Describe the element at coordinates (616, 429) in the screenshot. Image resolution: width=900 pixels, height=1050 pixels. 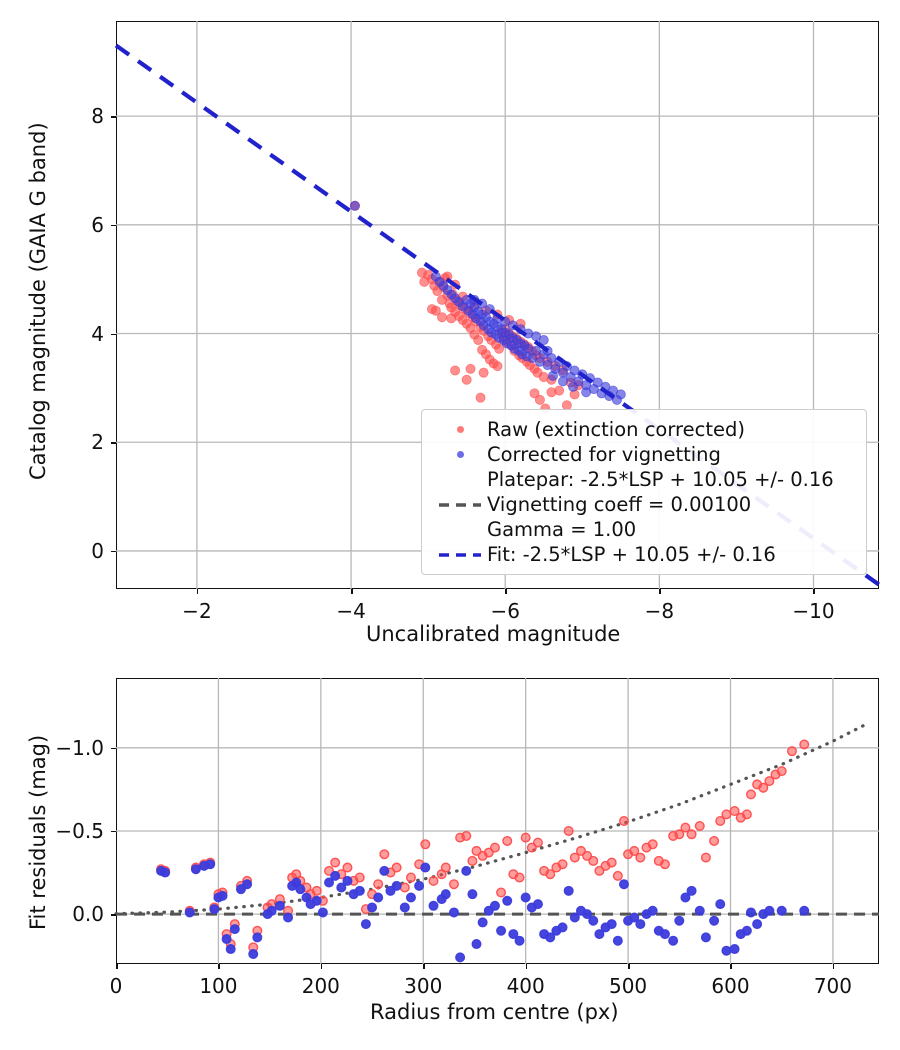
I see `legend-entry-label: Raw (extinction corrected)` at that location.